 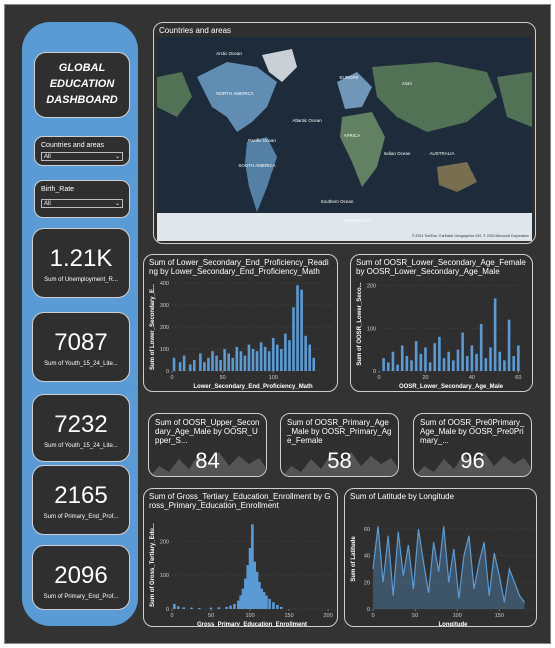 What do you see at coordinates (164, 306) in the screenshot?
I see `y-tick-label: 300` at bounding box center [164, 306].